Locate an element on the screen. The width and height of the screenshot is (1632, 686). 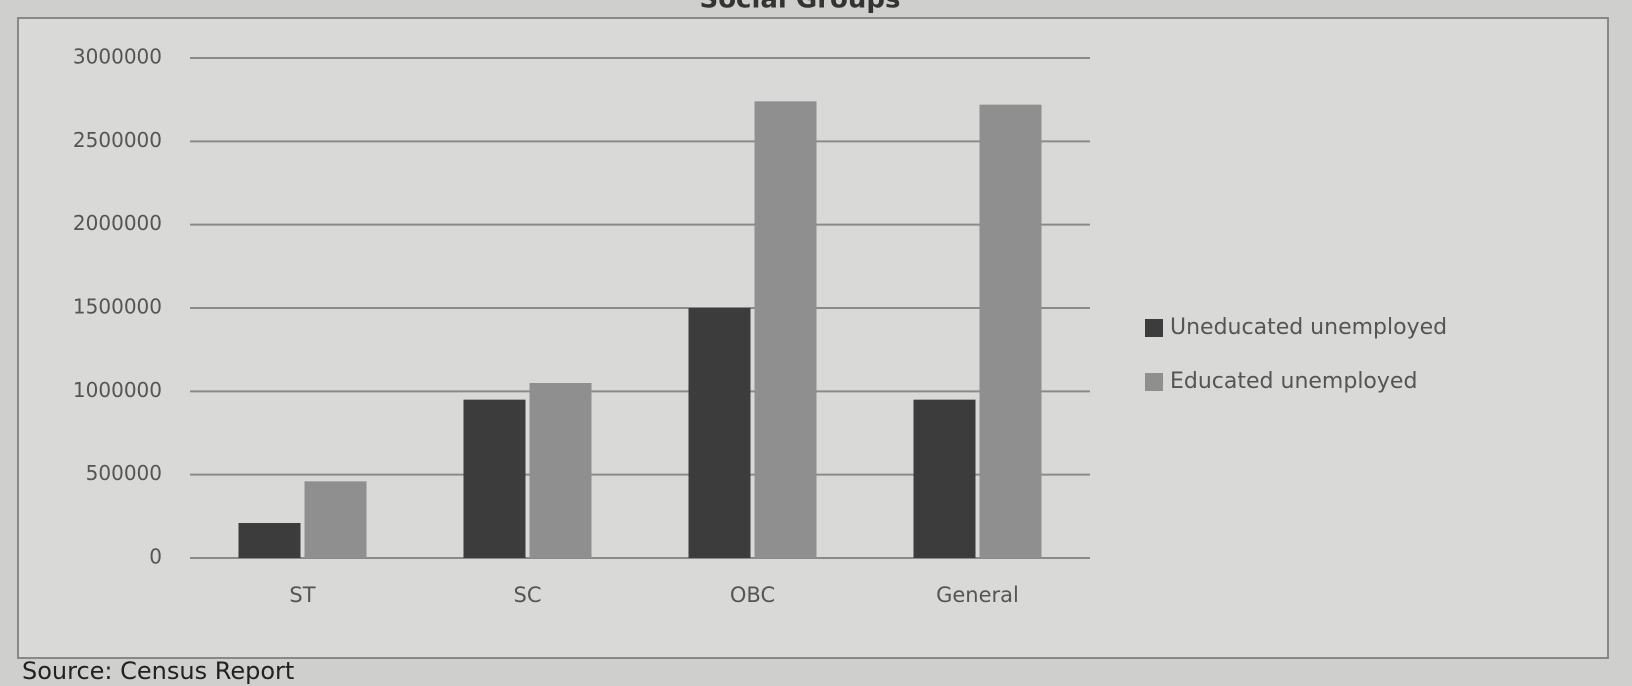
y-tick-label: 1500000 is located at coordinates (117, 307).